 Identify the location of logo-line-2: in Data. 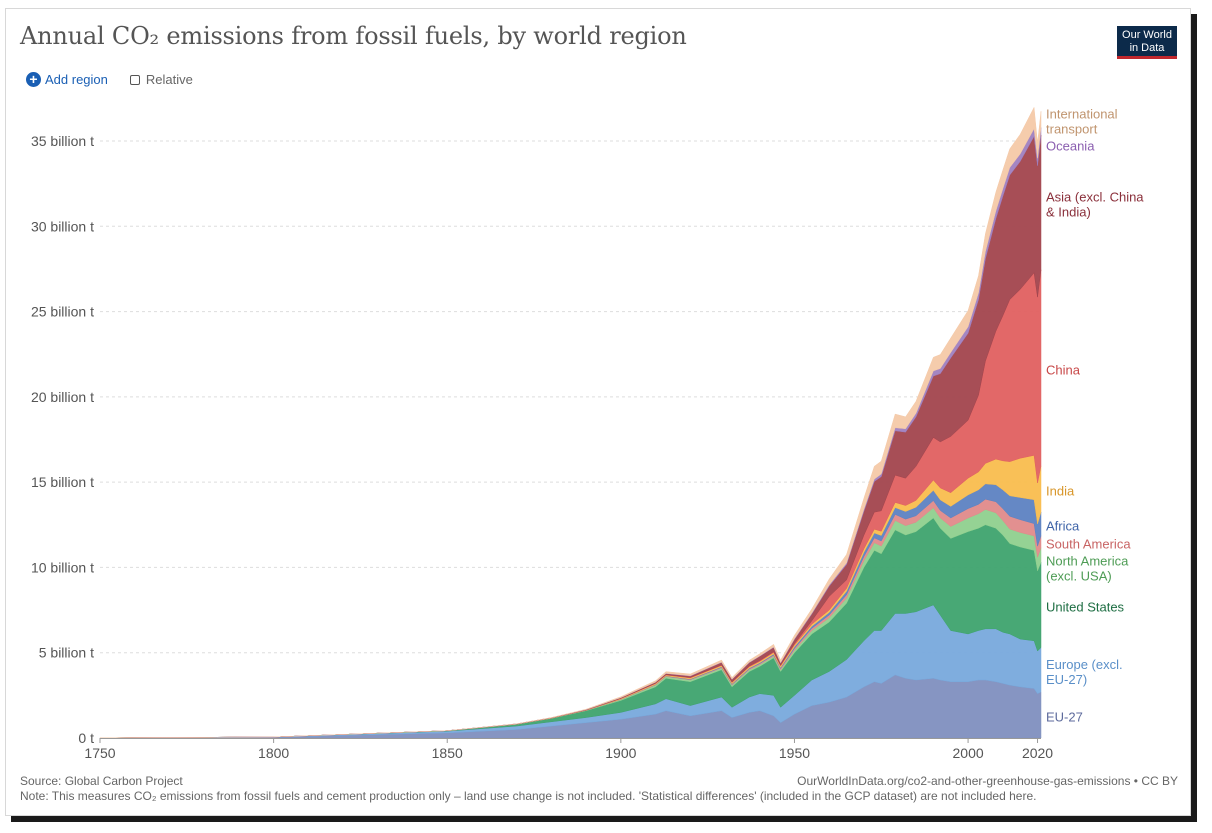
(1147, 48).